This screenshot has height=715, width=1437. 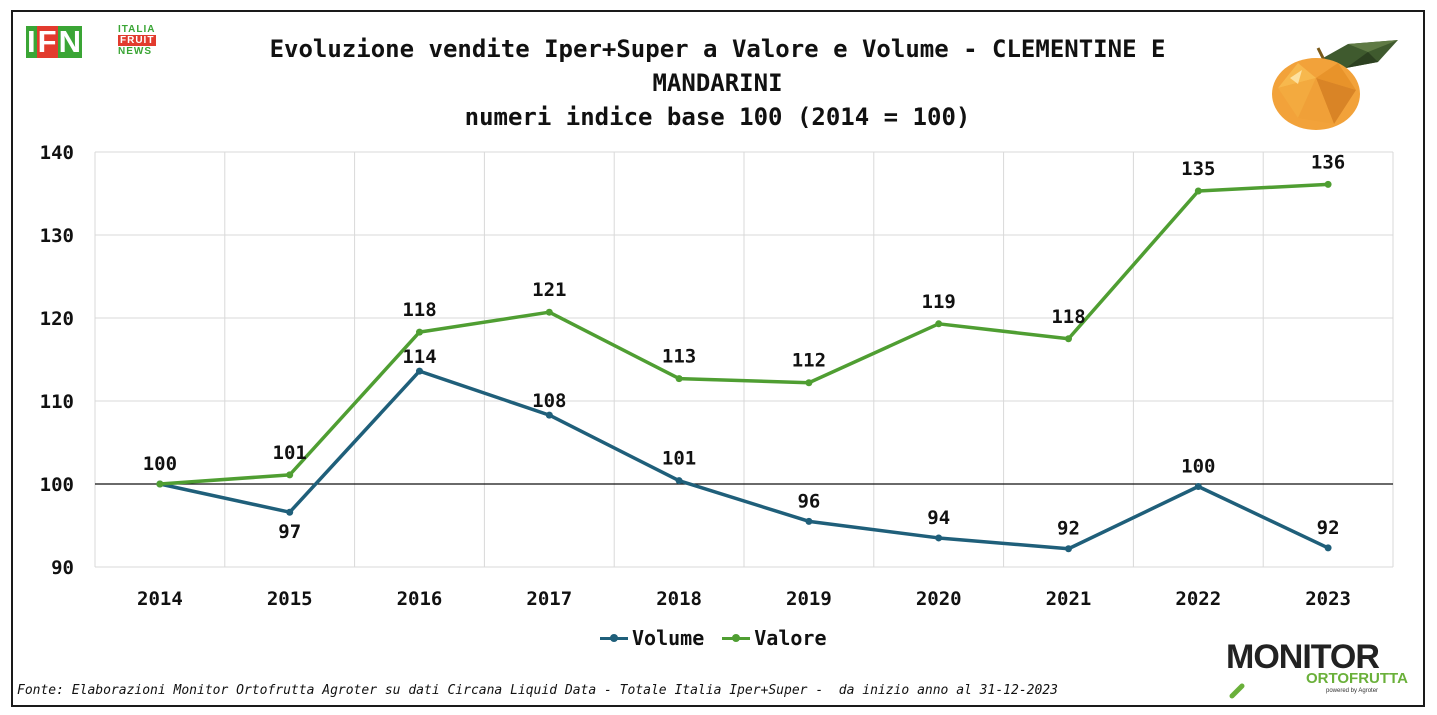 I want to click on mandarin-icon, so click(x=1335, y=85).